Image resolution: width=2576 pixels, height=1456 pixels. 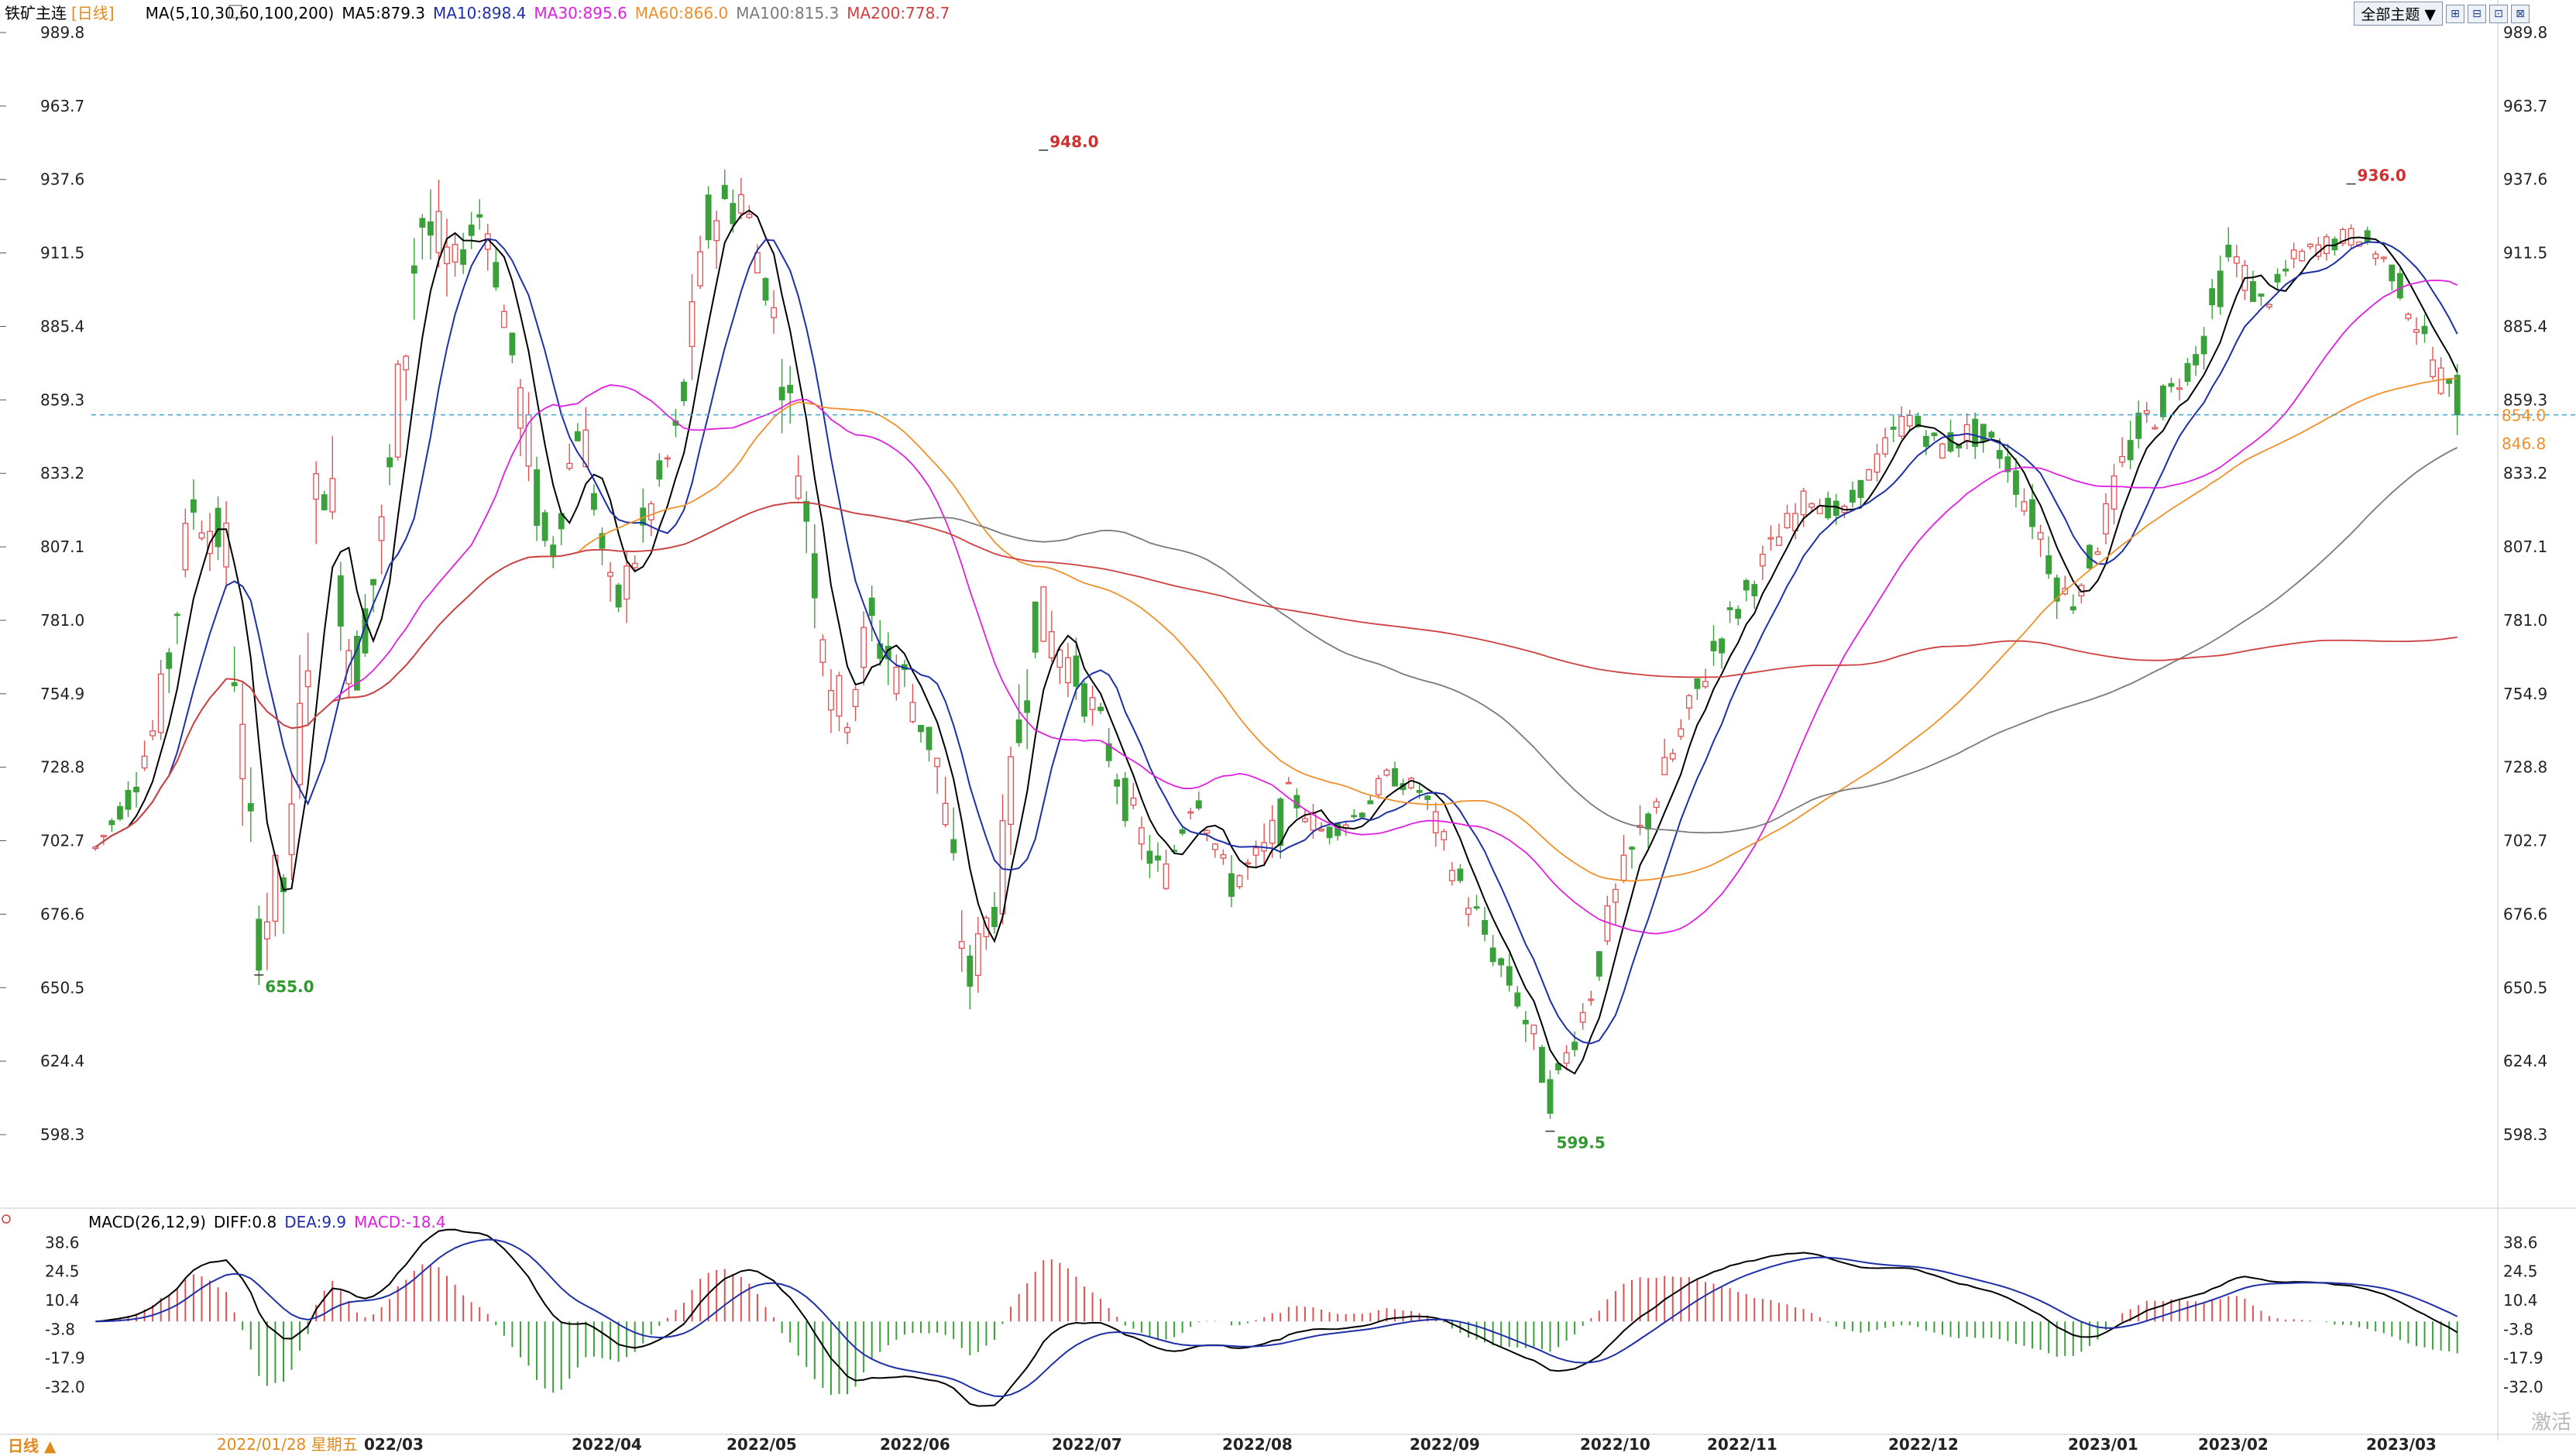 I want to click on y-tick-label-right: 989.8, so click(x=2525, y=32).